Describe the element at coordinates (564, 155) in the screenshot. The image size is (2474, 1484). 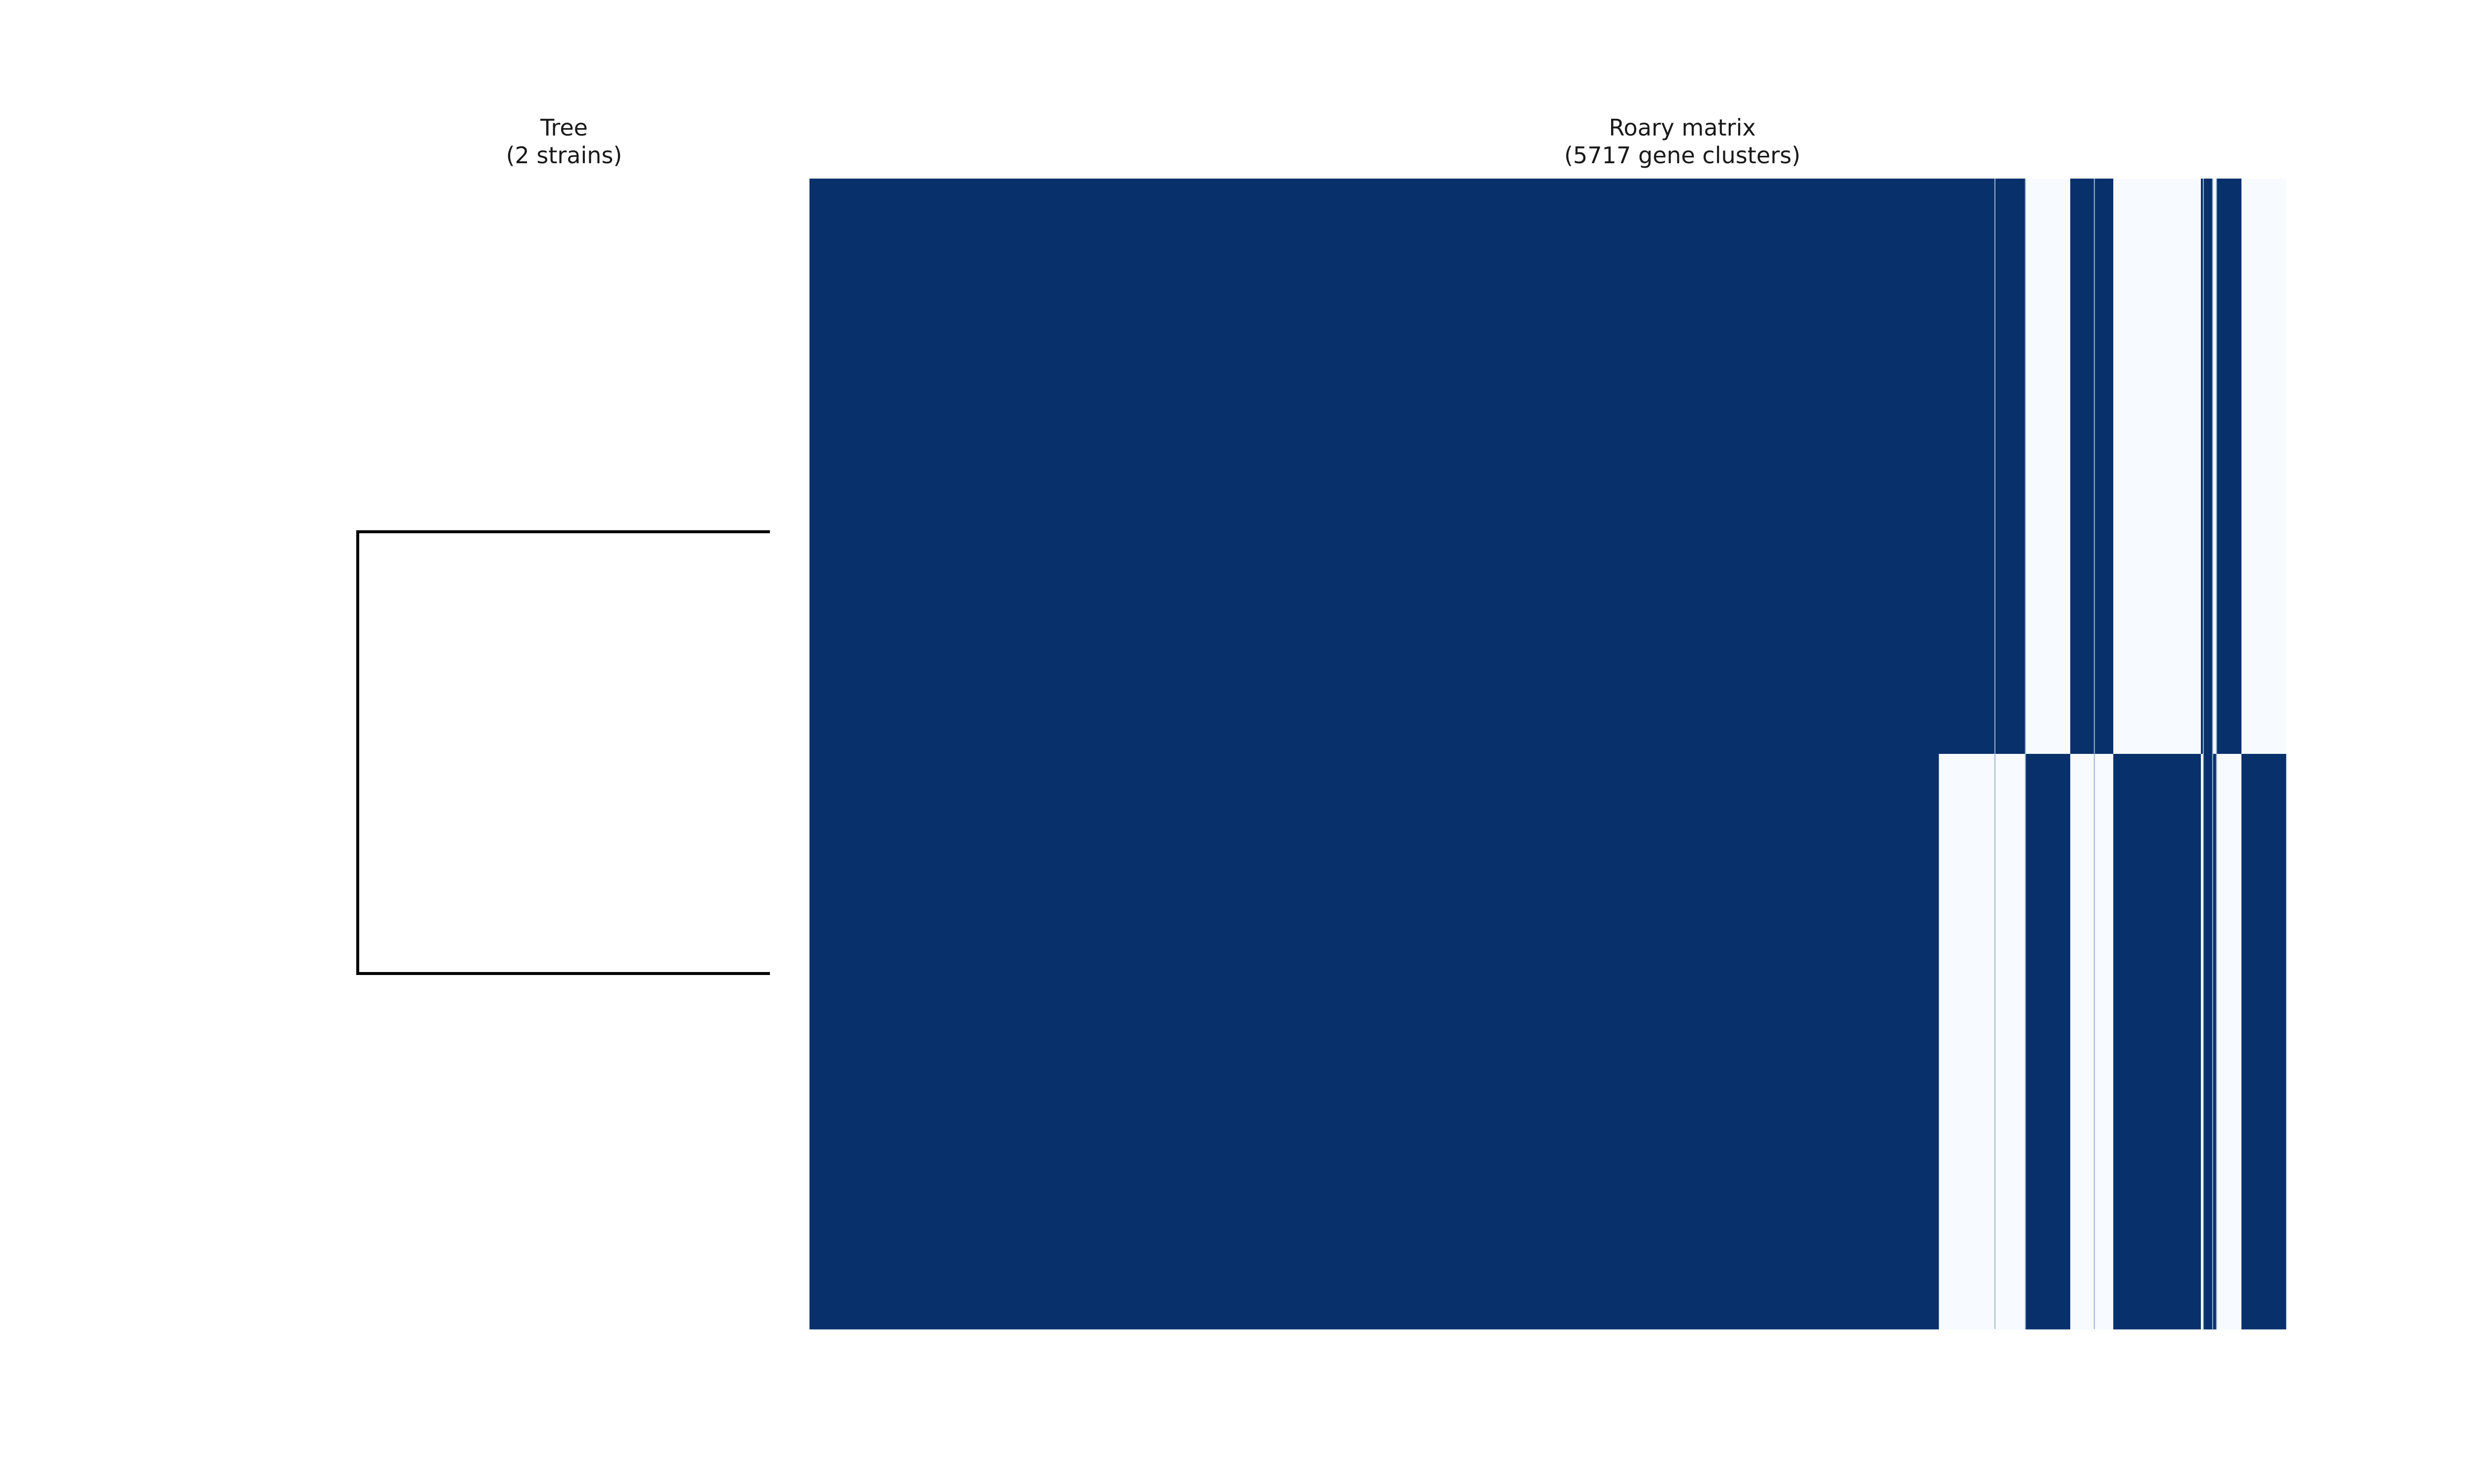
I see `tree-subtitle-text: (2 strains)` at that location.